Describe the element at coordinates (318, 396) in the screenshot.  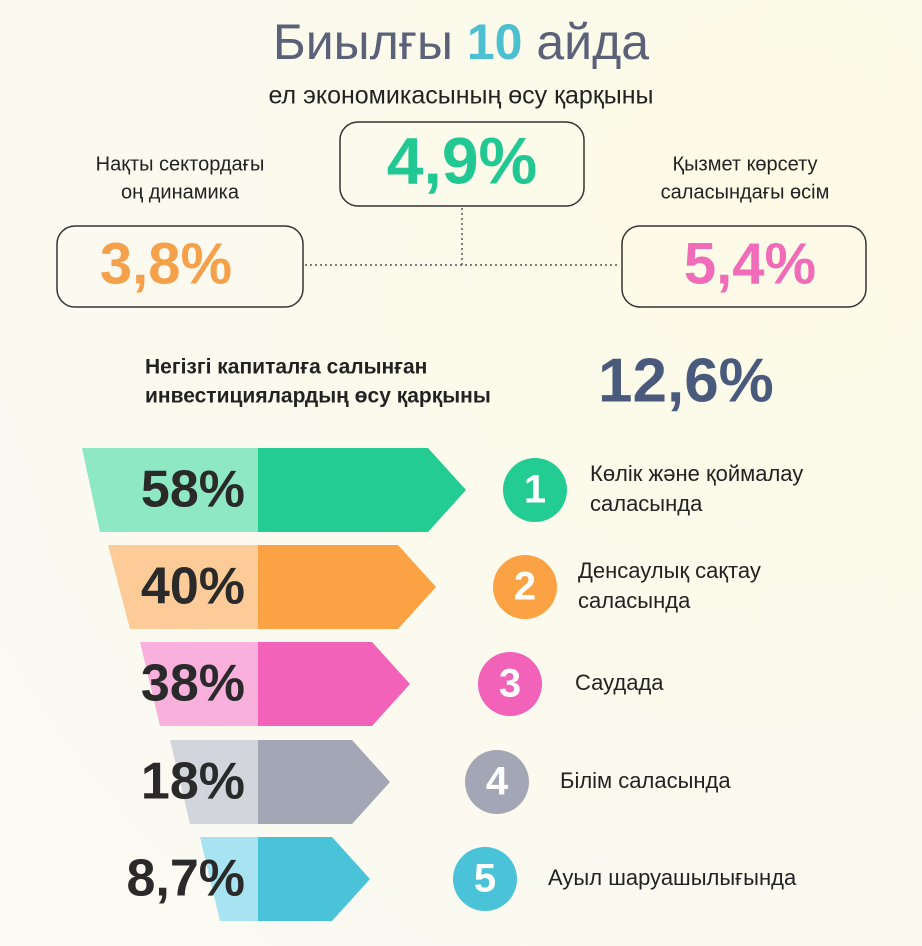
I see `investment-label: инвестициялардың өсу қарқыны` at that location.